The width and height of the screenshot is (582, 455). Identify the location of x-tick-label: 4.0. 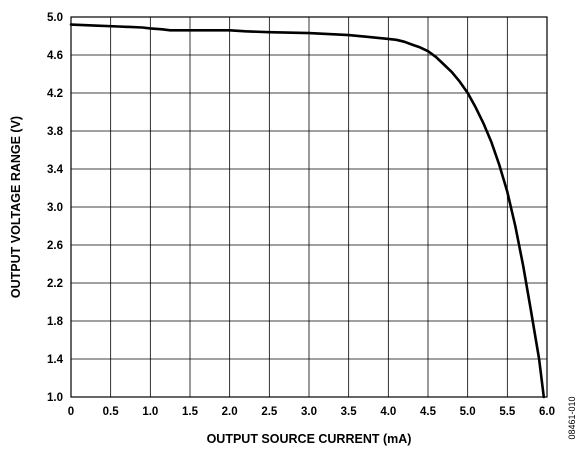
(388, 412).